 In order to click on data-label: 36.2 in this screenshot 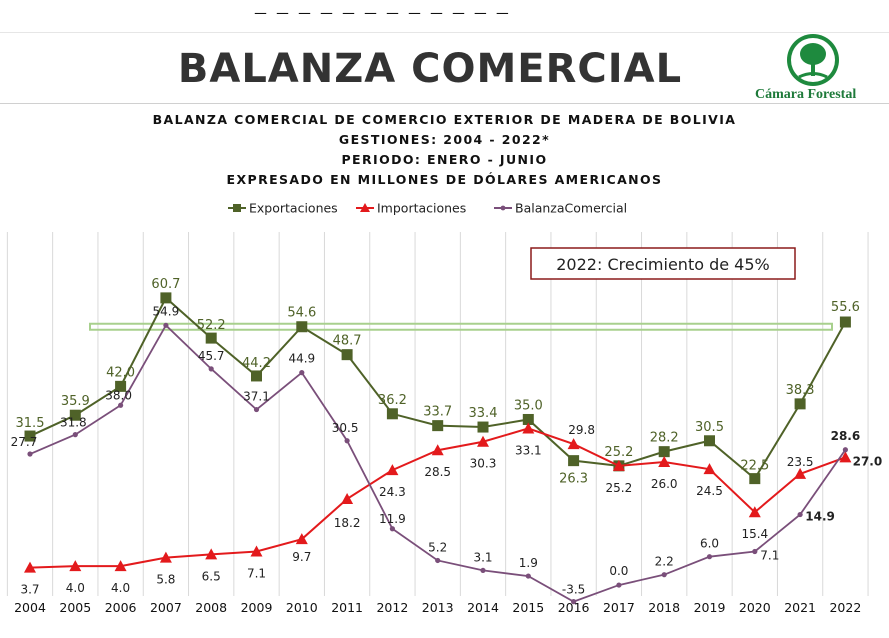, I will do `click(392, 400)`.